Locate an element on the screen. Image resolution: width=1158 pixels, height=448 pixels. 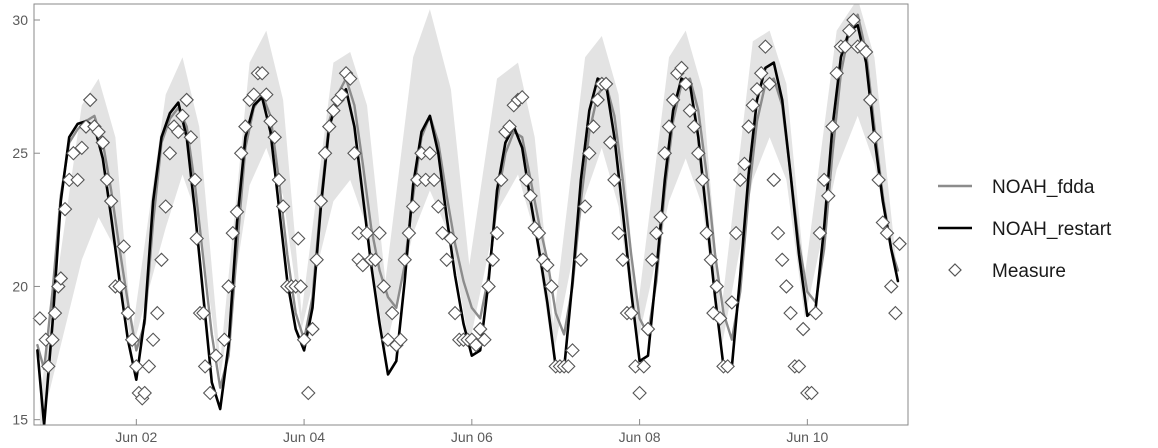
x-tick-label: Jun 06 is located at coordinates (472, 437).